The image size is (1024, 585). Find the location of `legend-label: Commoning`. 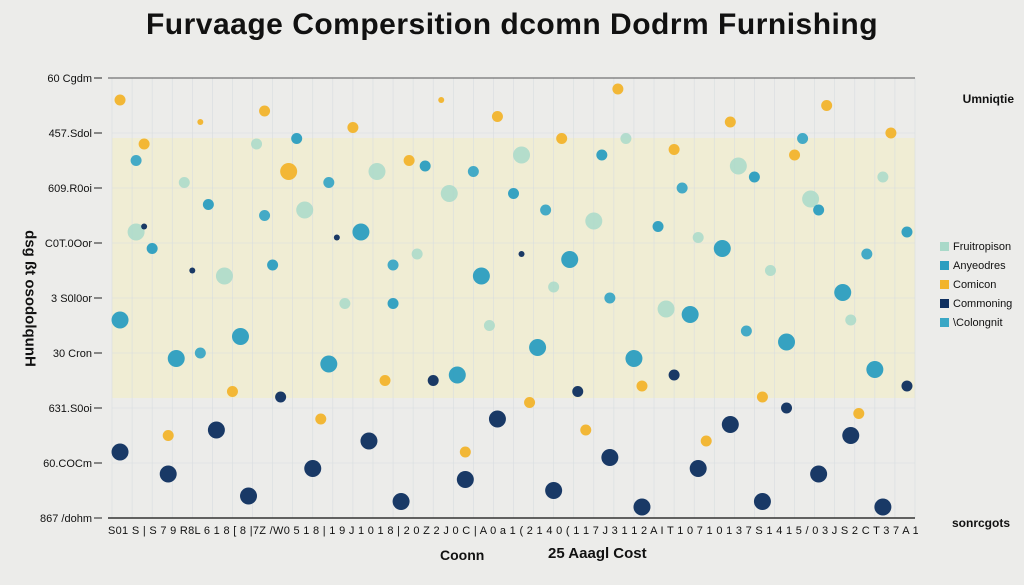

legend-label: Commoning is located at coordinates (983, 303).